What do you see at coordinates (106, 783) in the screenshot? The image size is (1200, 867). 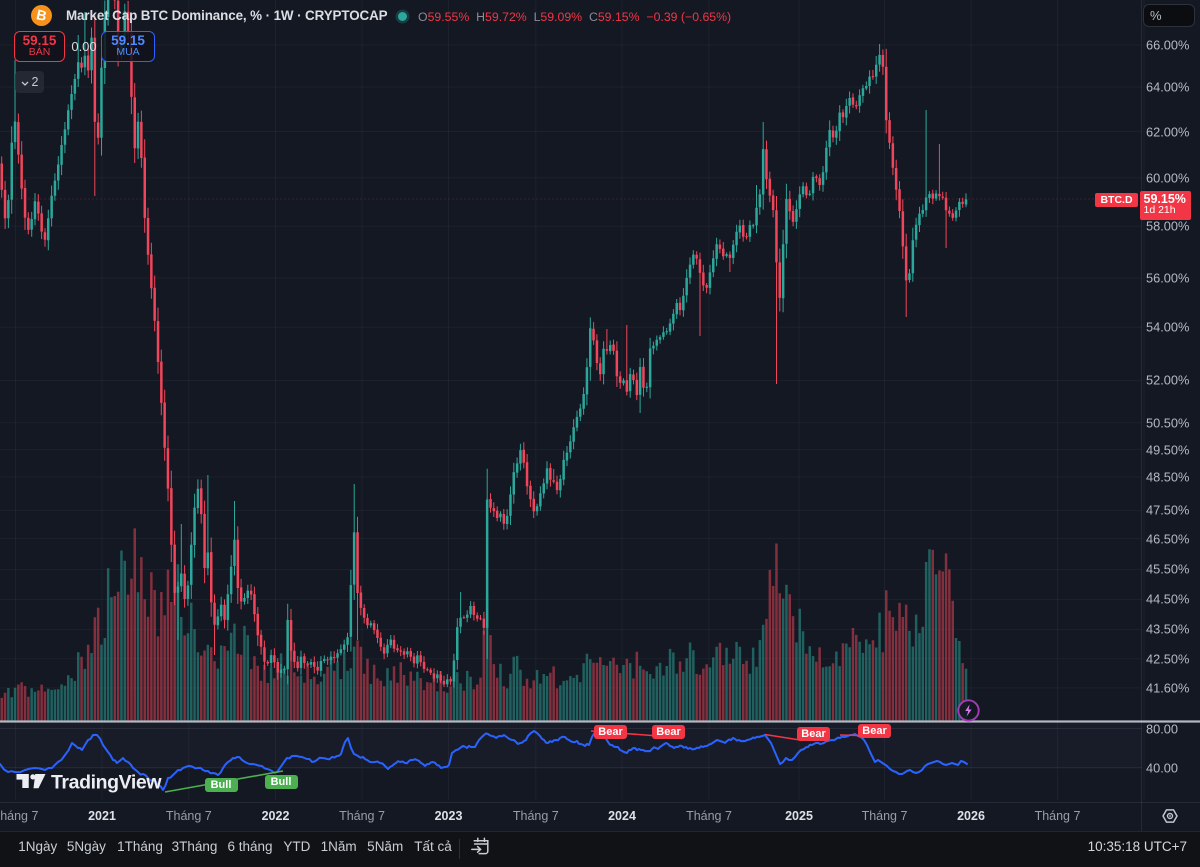 I see `svg-text: TradingView` at bounding box center [106, 783].